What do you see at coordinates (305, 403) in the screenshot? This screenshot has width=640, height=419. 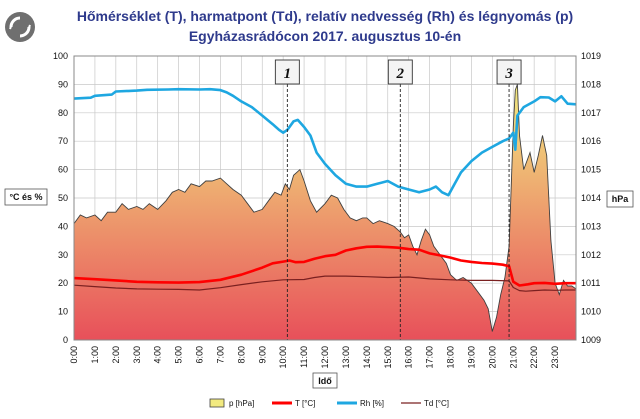 I see `legend-label: T [°C]` at bounding box center [305, 403].